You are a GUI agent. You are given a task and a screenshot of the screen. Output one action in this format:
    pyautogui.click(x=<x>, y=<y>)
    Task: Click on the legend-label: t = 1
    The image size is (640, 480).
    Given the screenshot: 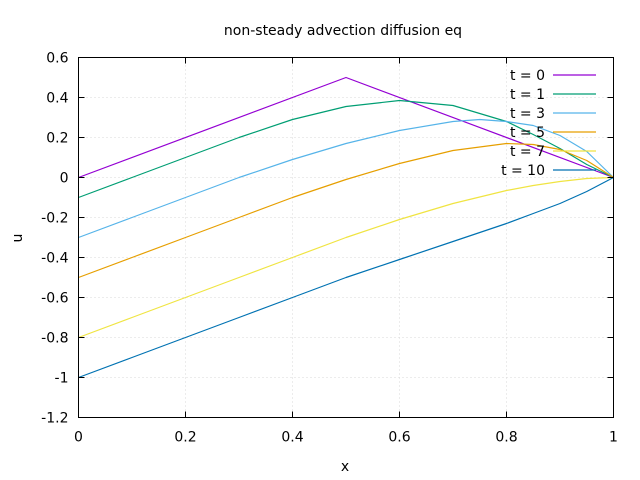 What is the action you would take?
    pyautogui.click(x=527, y=95)
    